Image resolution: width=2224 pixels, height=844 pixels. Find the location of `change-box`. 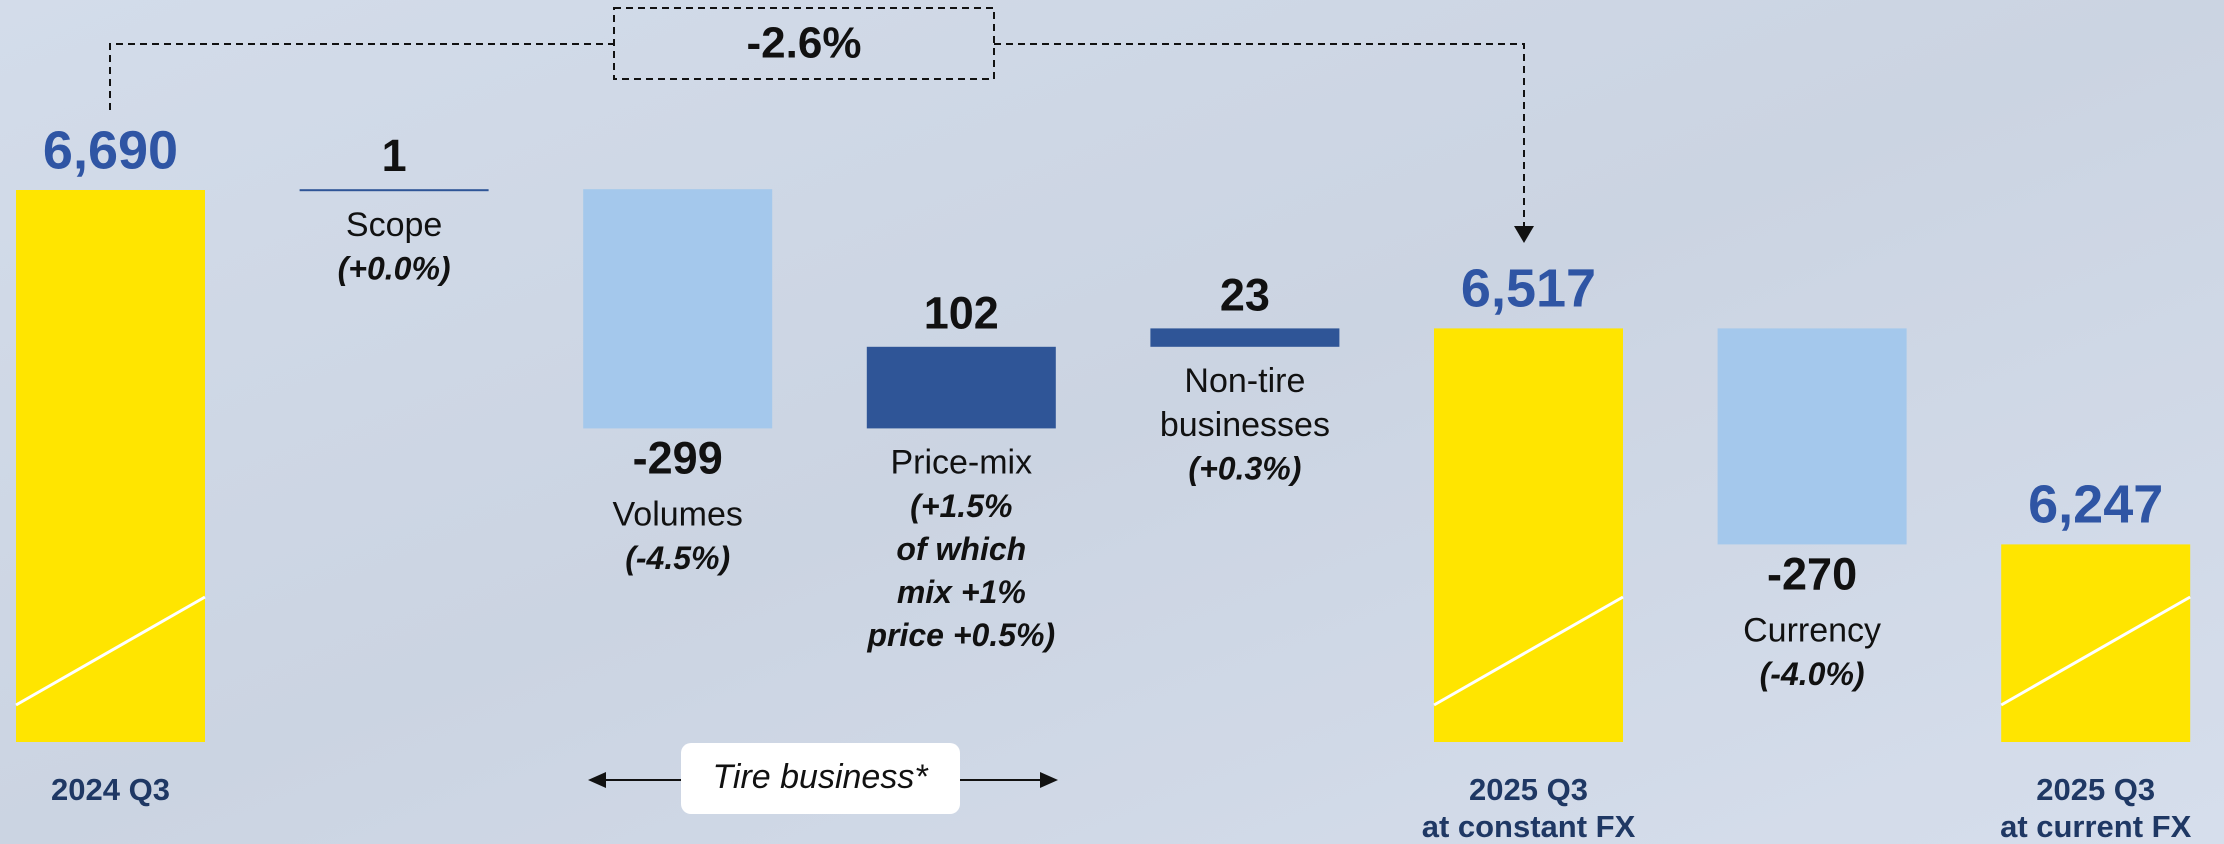

change-box is located at coordinates (804, 43).